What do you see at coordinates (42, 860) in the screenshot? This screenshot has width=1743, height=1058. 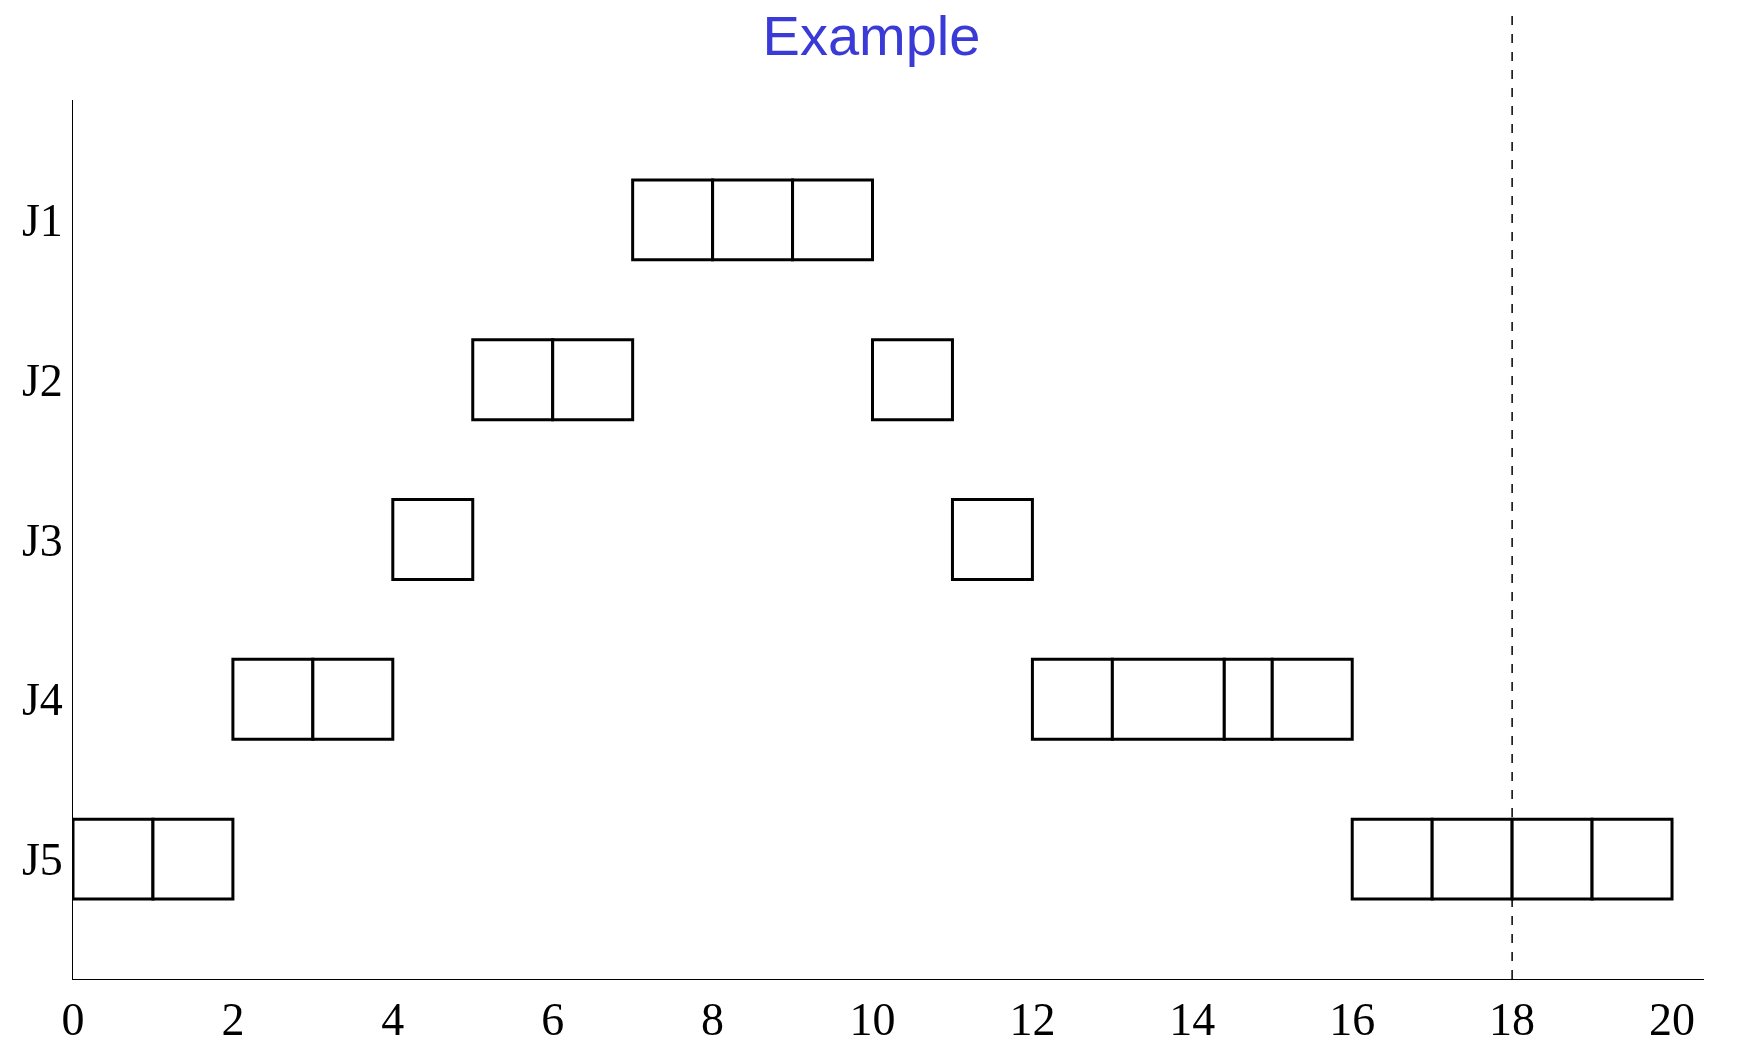 I see `y-tick-label: J5` at bounding box center [42, 860].